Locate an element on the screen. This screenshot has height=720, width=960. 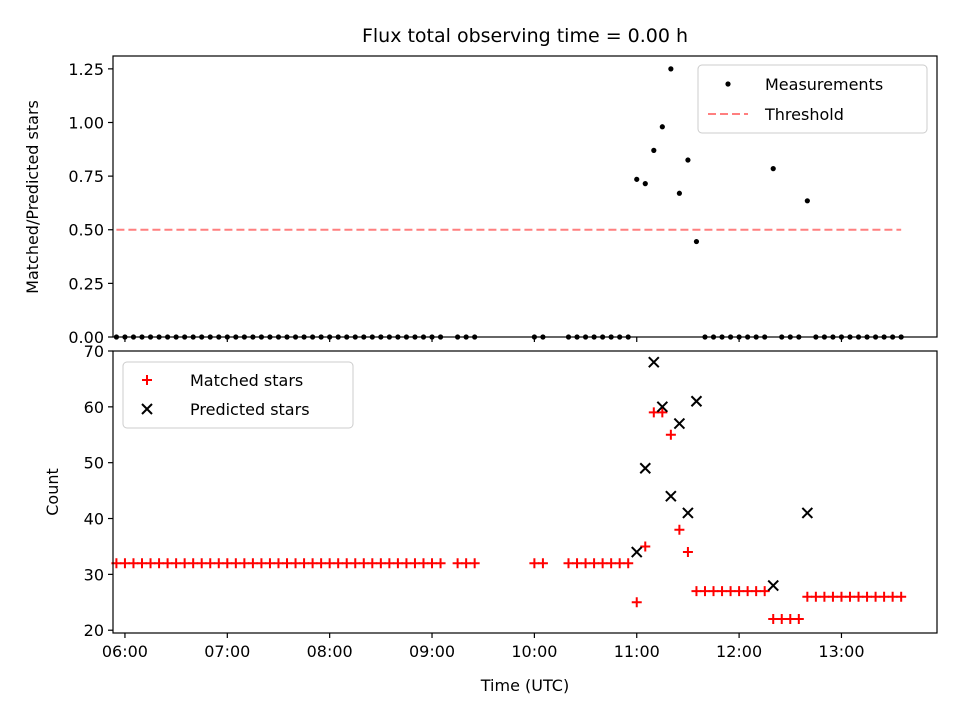
bottom-y-tick-label: 60 is located at coordinates (94, 407).